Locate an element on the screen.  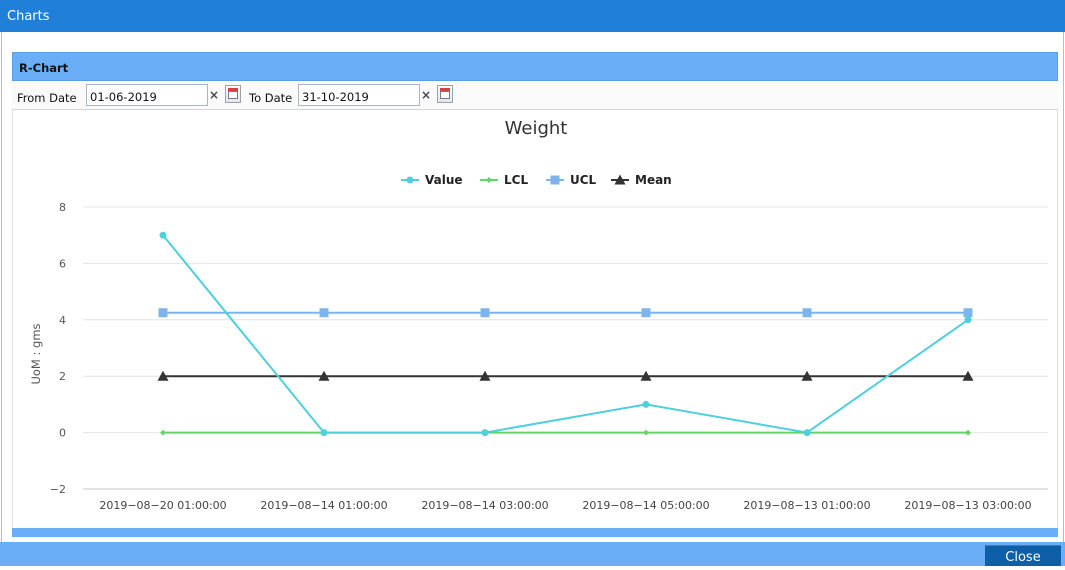
legend-marker-mean is located at coordinates (620, 179).